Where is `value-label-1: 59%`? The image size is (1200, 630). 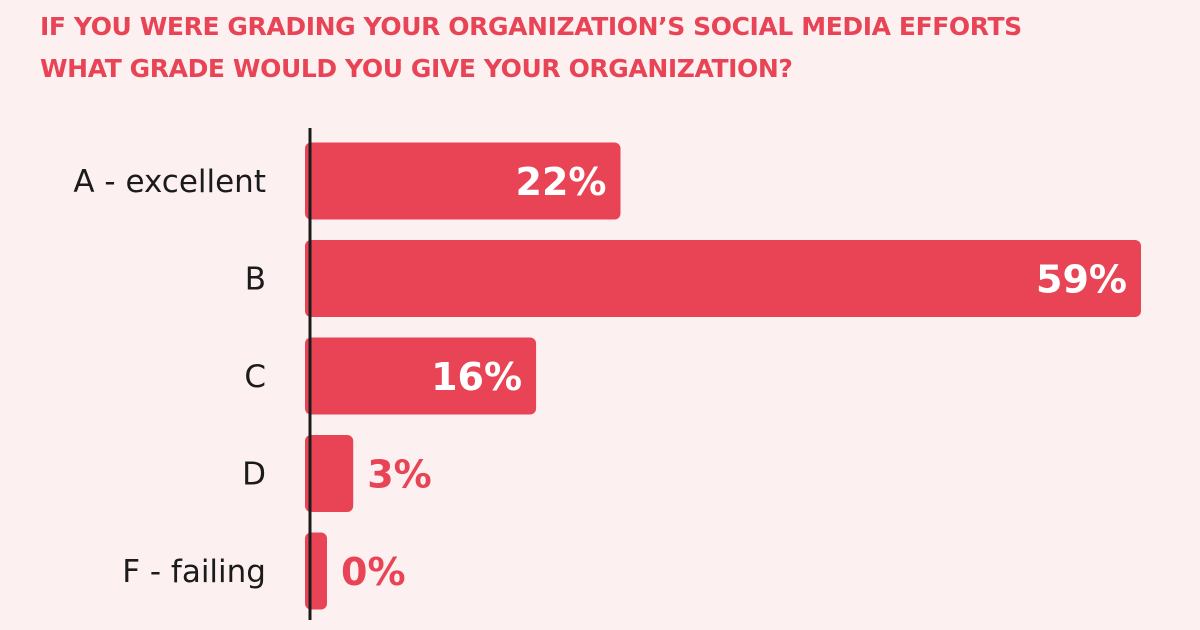 value-label-1: 59% is located at coordinates (1081, 280).